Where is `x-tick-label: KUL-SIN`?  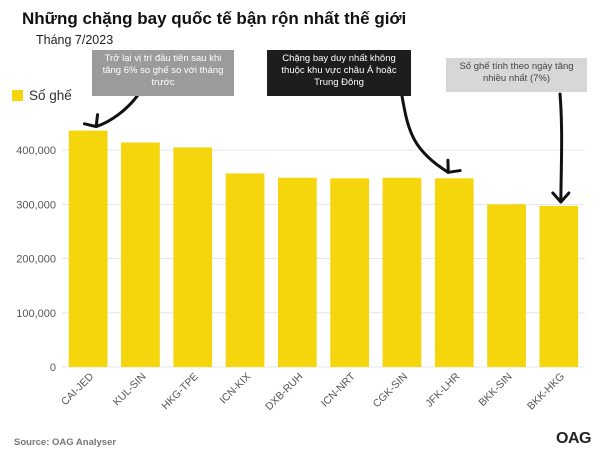 x-tick-label: KUL-SIN is located at coordinates (130, 390).